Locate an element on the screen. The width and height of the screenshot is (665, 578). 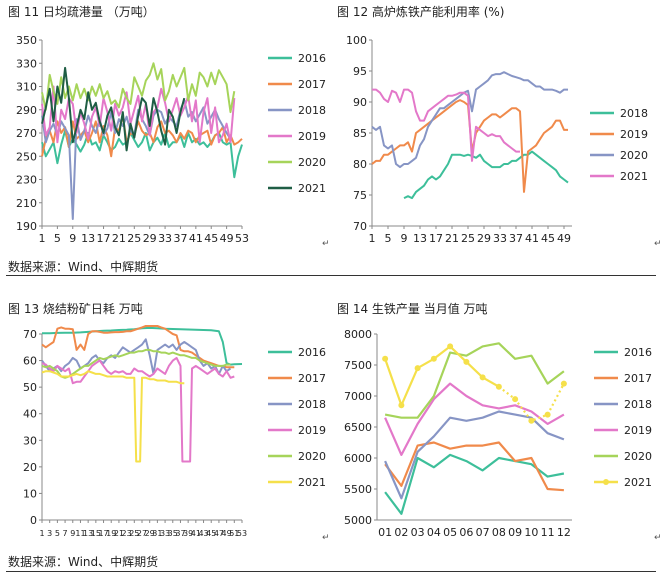
x-tick-label: 23 is located at coordinates (127, 533).